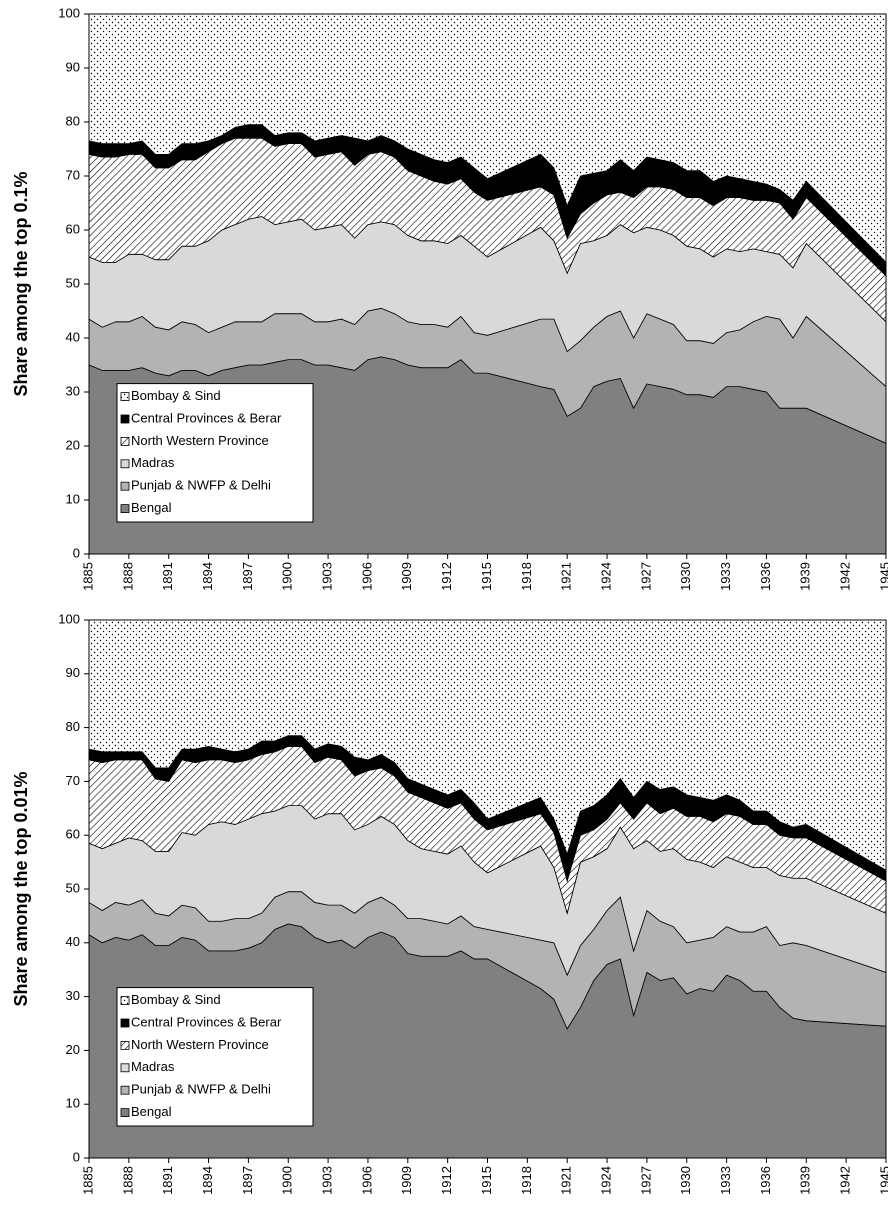 This screenshot has height=1212, width=888. What do you see at coordinates (21, 888) in the screenshot?
I see `y-axis-title: Share among the top 0.01%` at bounding box center [21, 888].